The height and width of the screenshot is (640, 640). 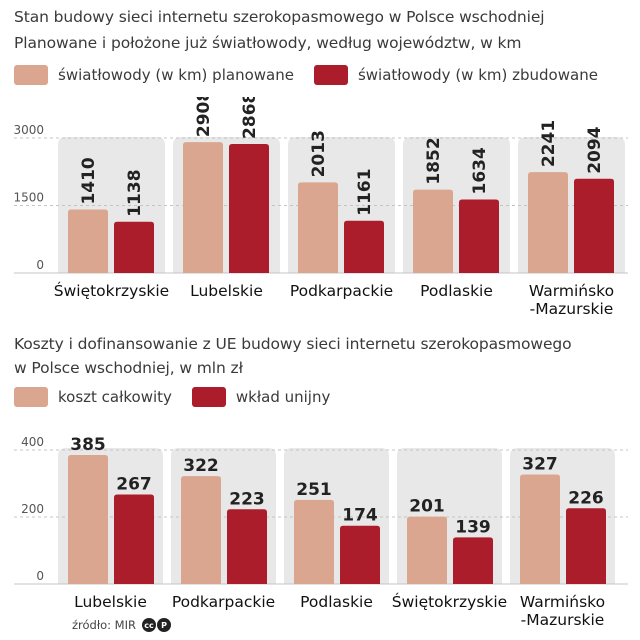 I want to click on chart1-ytick-label: 1500, so click(x=28, y=198).